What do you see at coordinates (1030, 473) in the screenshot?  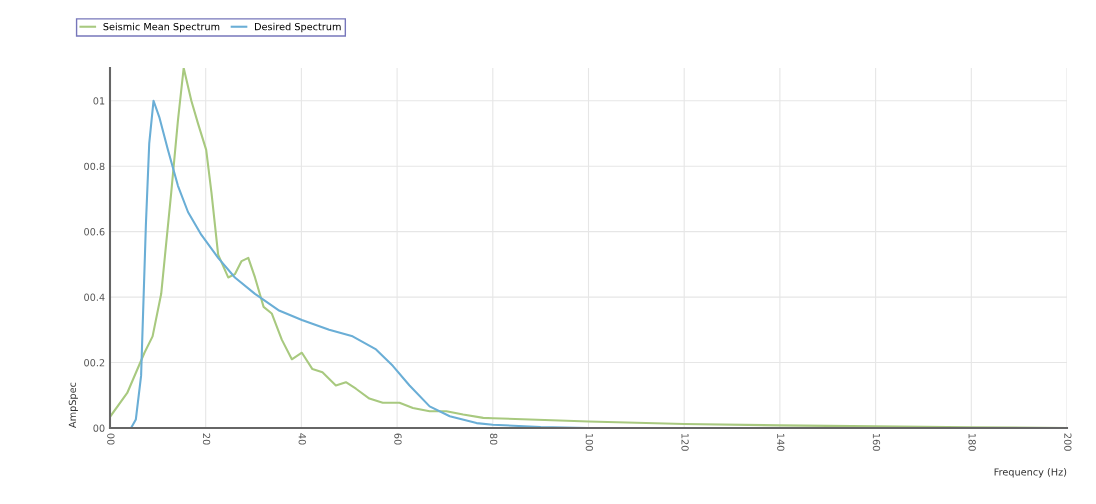 I see `x-axis-title: Frequency (Hz)` at bounding box center [1030, 473].